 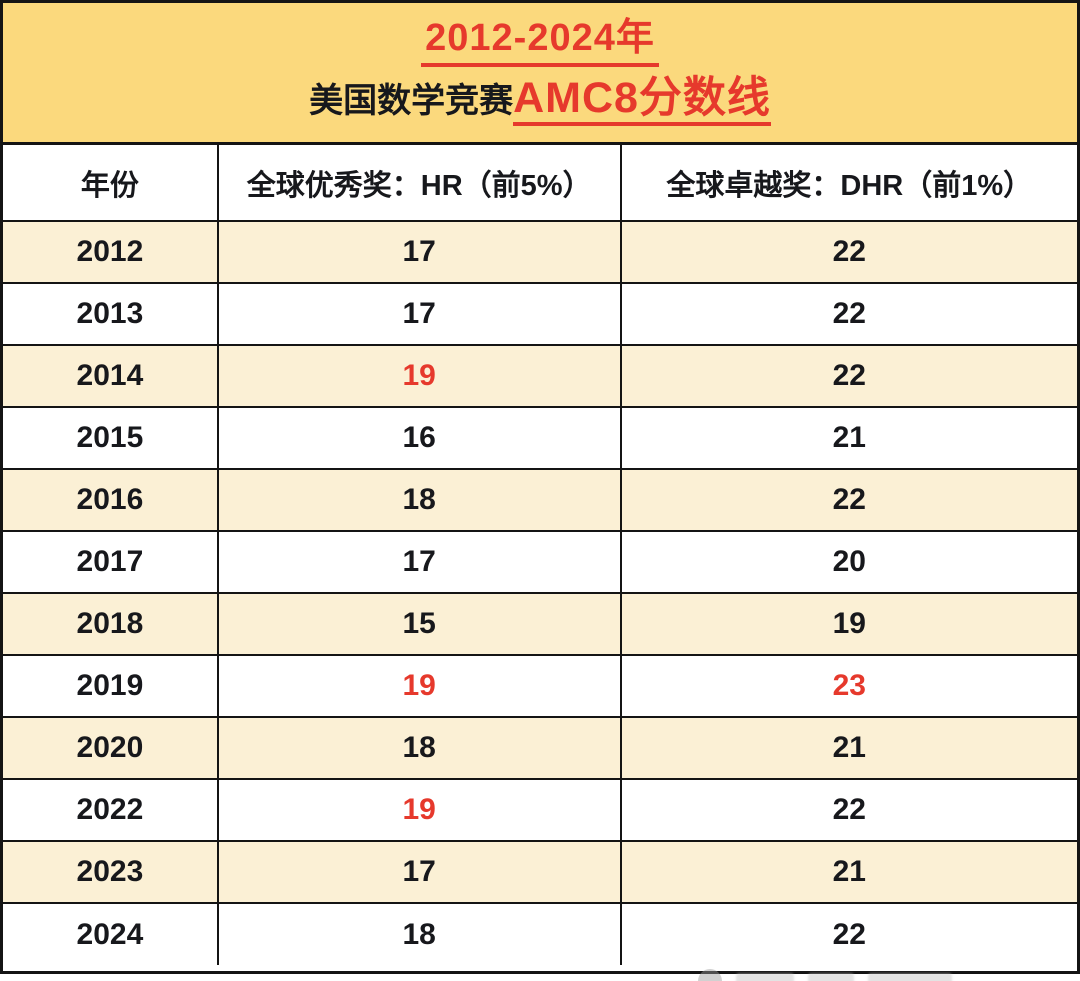 I want to click on table-row: 2022 19 22, so click(x=540, y=810).